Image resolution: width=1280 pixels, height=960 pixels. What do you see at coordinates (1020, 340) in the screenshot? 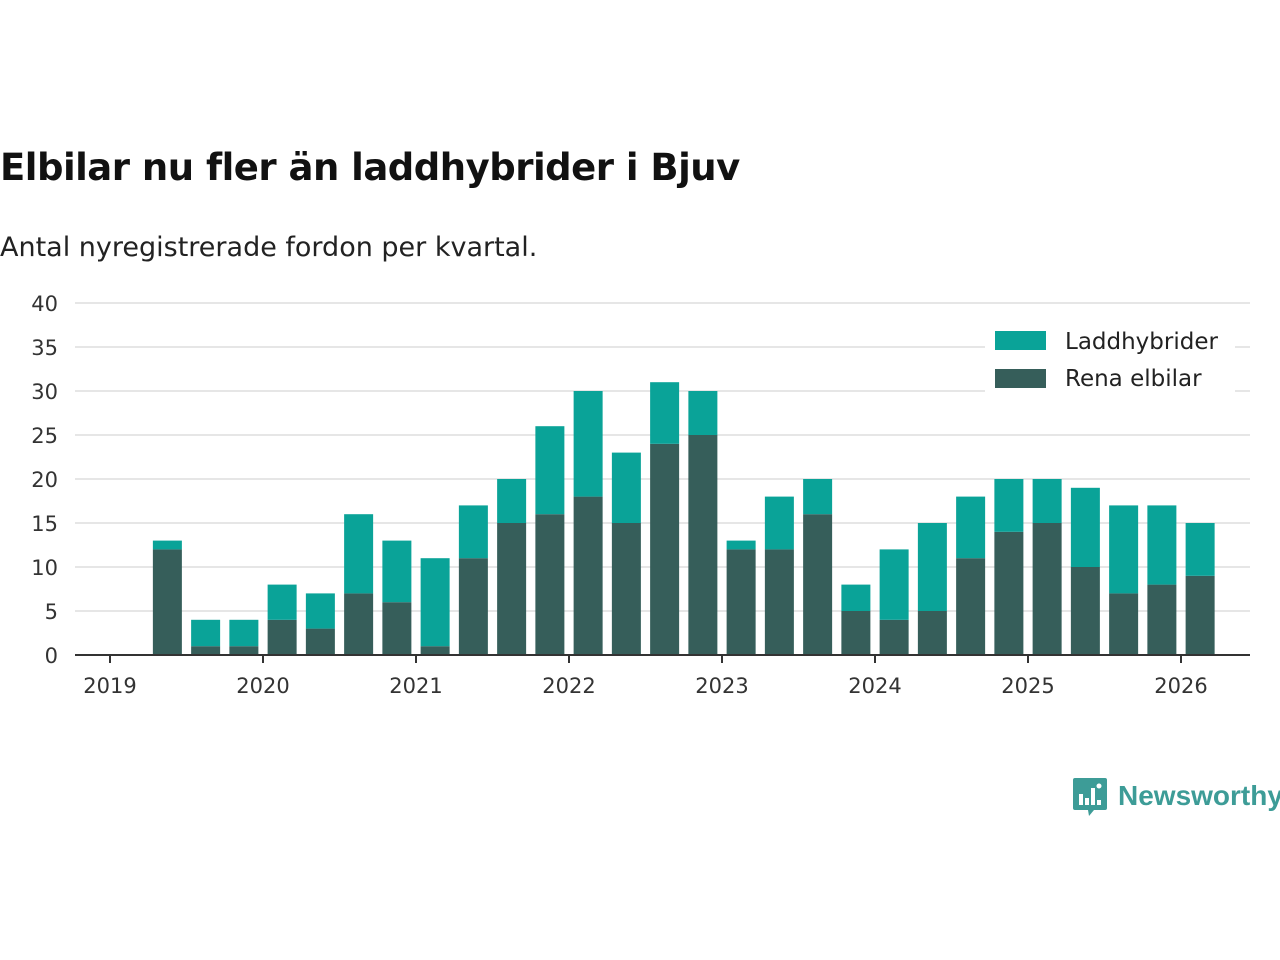
I see `legend-swatch-laddhybrider` at bounding box center [1020, 340].